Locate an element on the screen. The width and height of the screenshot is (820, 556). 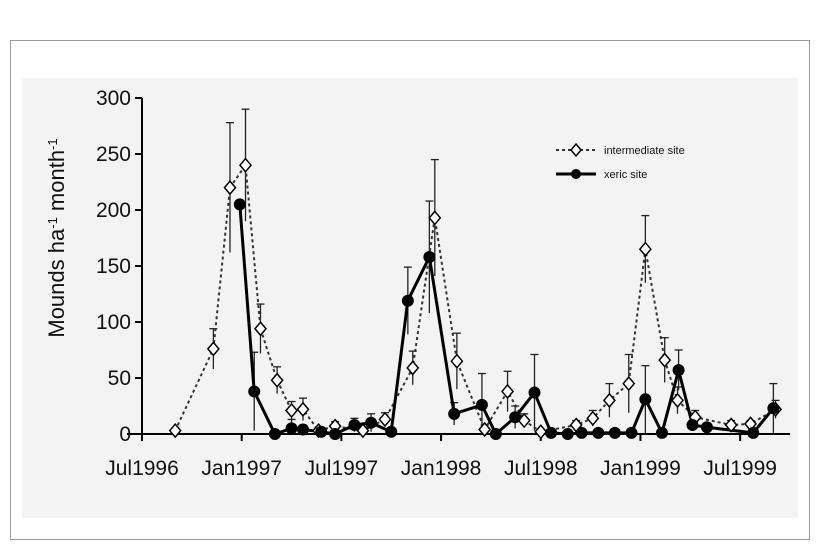
x-tick-label: Jan1998 is located at coordinates (441, 468).